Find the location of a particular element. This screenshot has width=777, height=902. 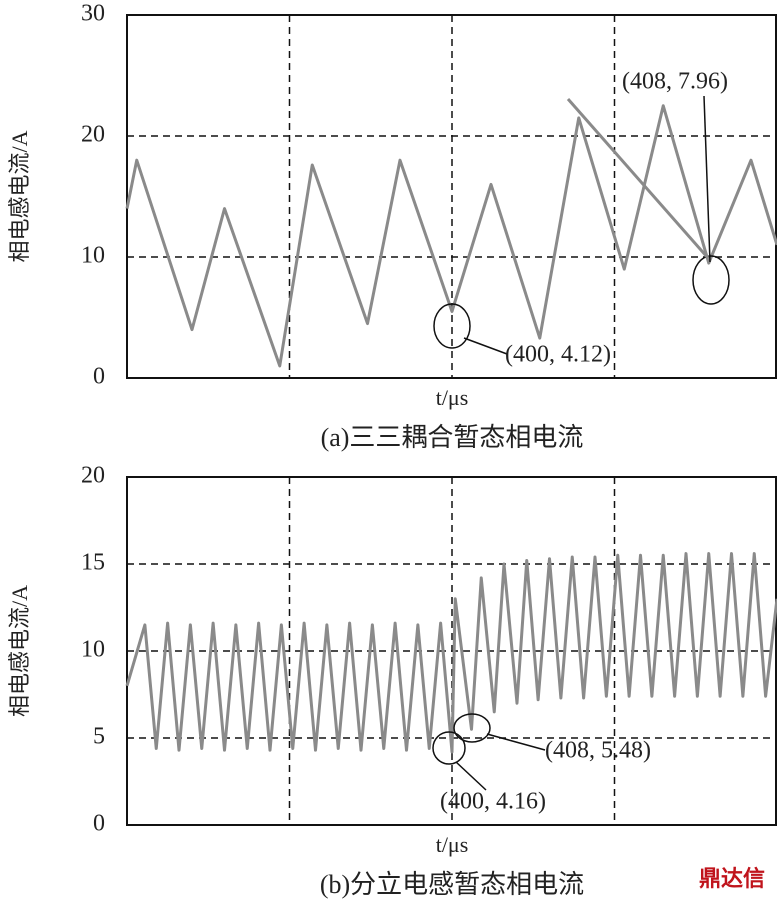

caption: (a)三三耦合暂态相电流 is located at coordinates (452, 437).